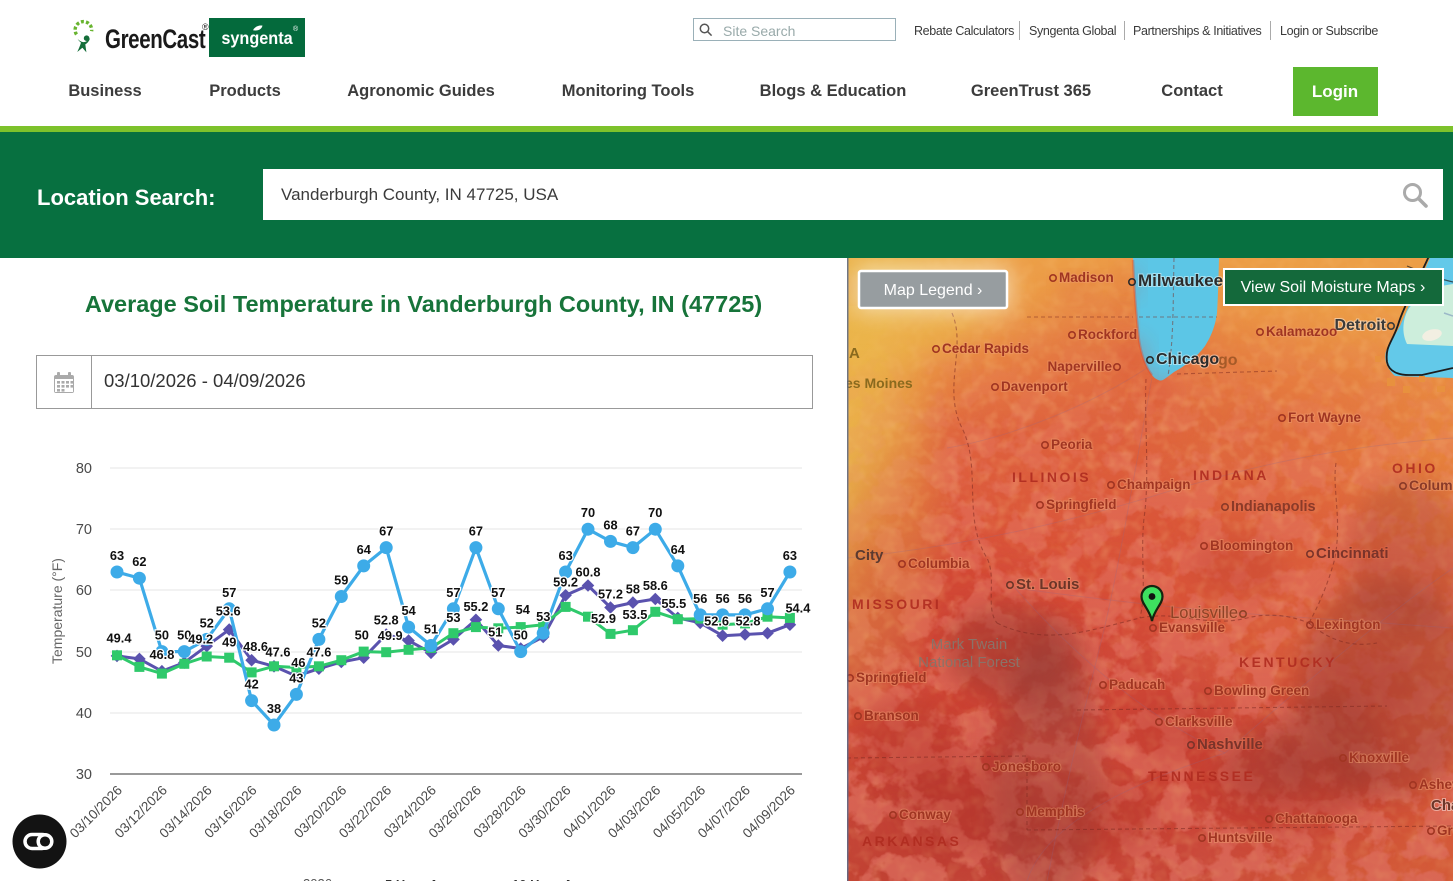  I want to click on svg-text: Rockford, so click(1107, 334).